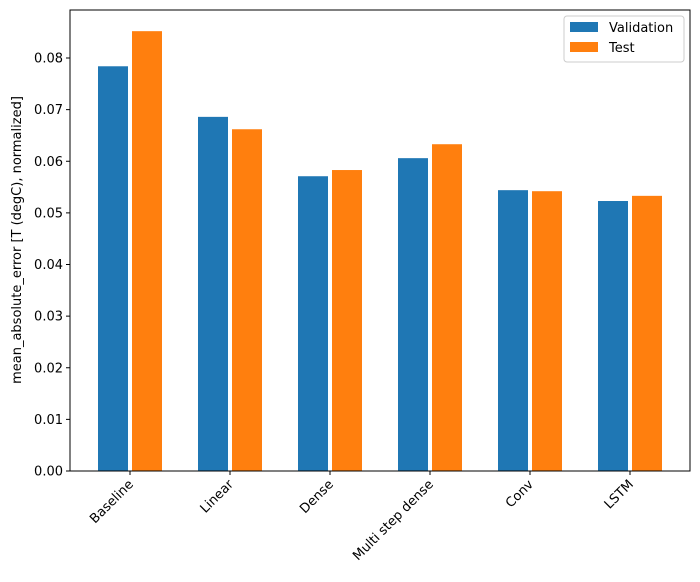 This screenshot has height=582, width=700. I want to click on bar-test-conv, so click(547, 331).